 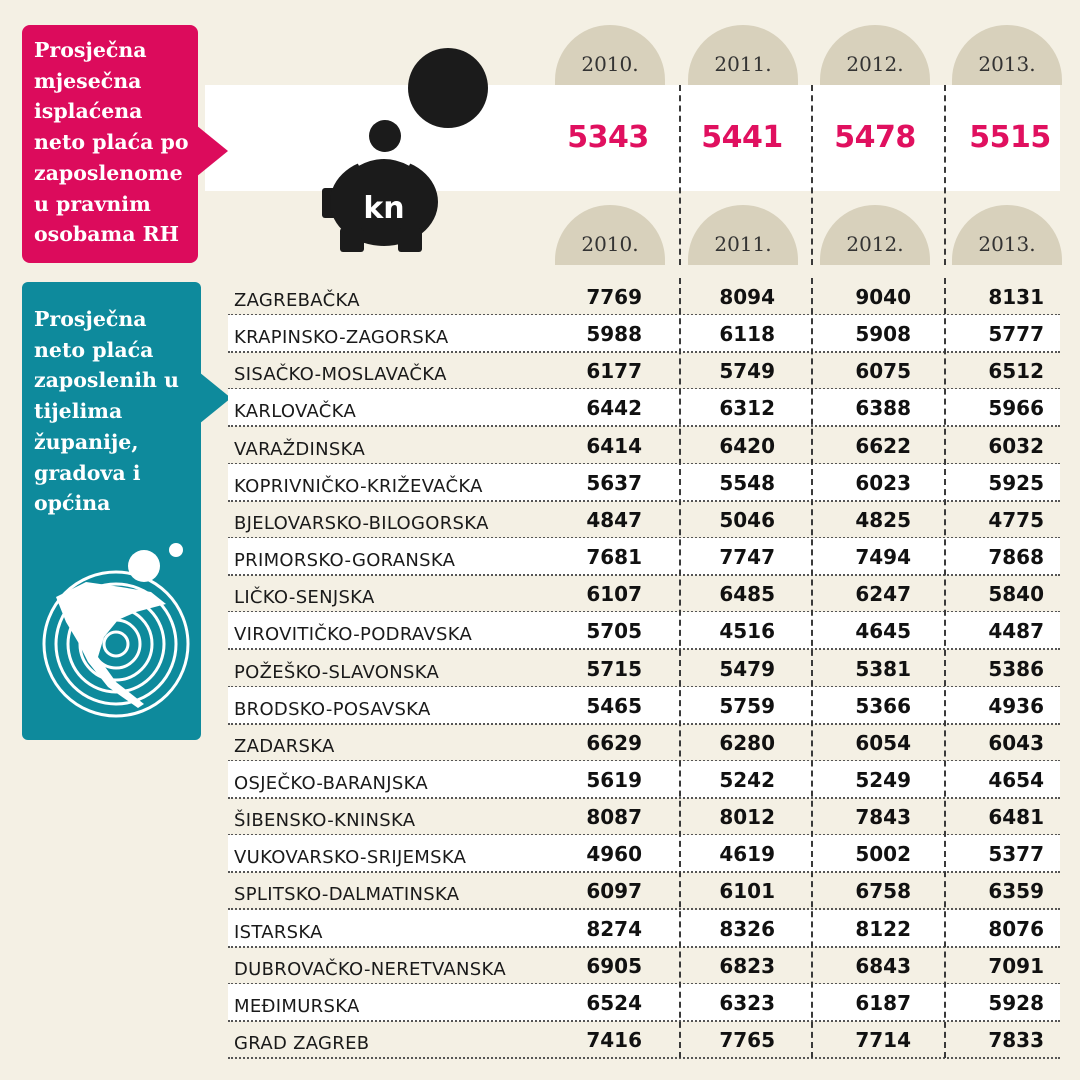 What do you see at coordinates (747, 445) in the screenshot?
I see `salary-value: 6420` at bounding box center [747, 445].